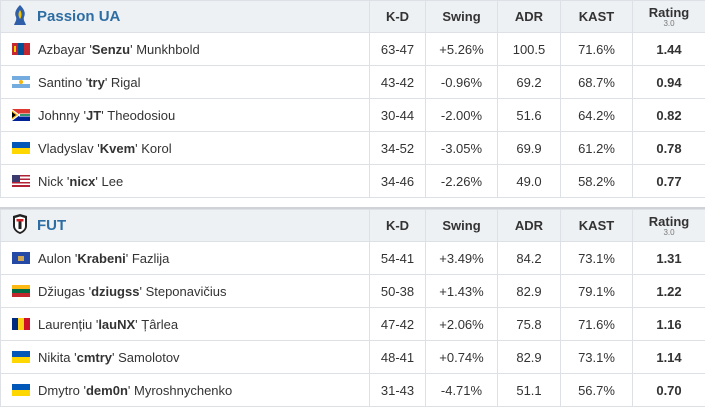  Describe the element at coordinates (596, 148) in the screenshot. I see `kast-value: 61.2%` at that location.